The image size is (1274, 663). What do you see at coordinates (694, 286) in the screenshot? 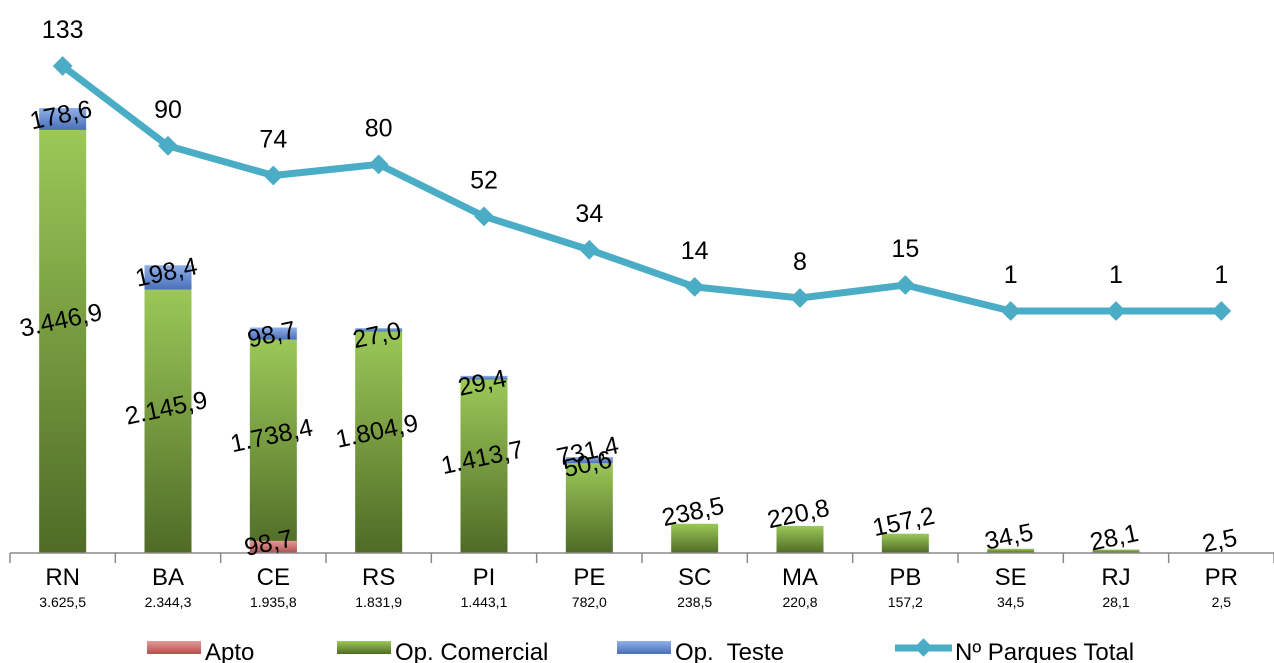
I see `line-point-sc` at bounding box center [694, 286].